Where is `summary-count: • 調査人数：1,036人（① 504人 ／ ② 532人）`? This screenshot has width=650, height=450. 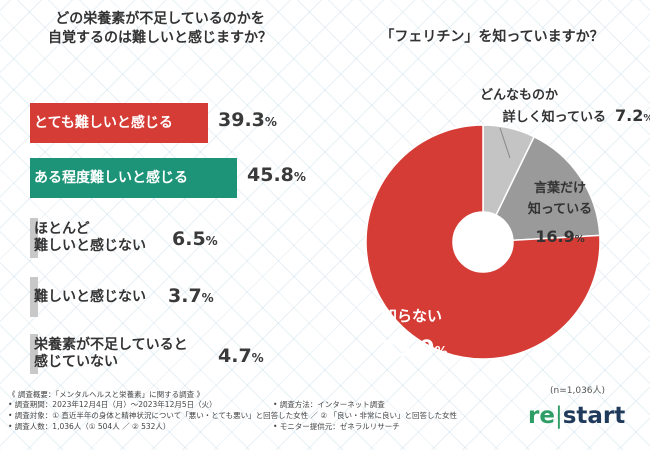 summary-count: • 調査人数：1,036人（① 504人 ／ ② 532人） is located at coordinates (89, 426).